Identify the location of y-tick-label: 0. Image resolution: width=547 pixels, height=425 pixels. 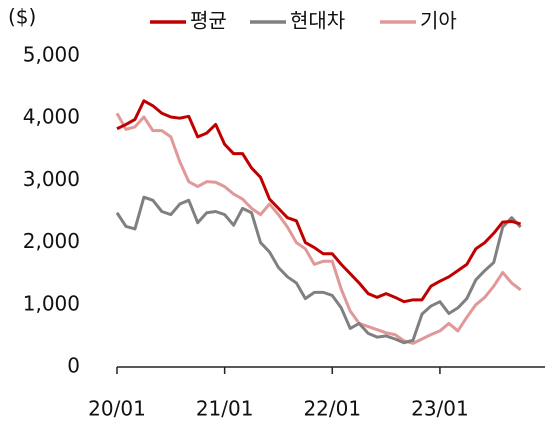
(73, 366).